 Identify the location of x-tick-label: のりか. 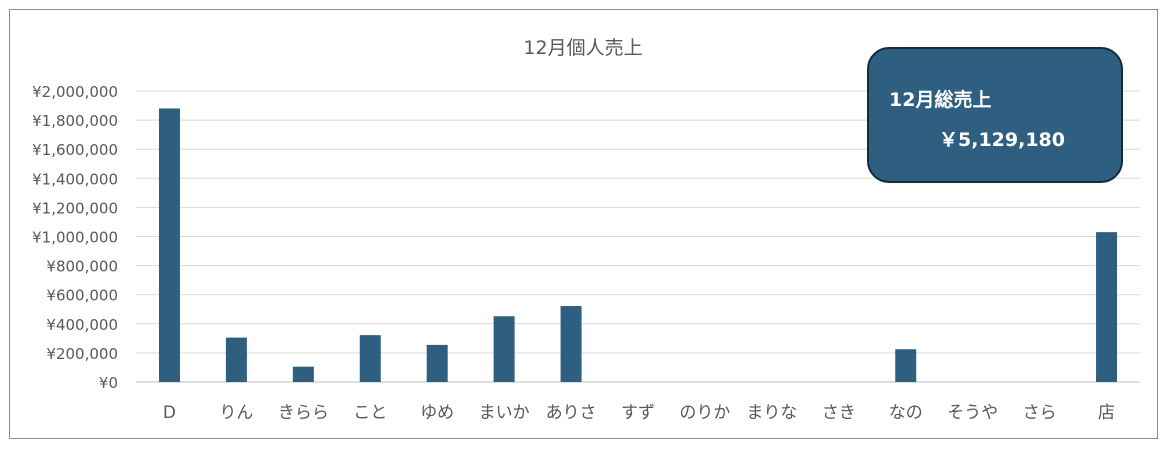
(704, 413).